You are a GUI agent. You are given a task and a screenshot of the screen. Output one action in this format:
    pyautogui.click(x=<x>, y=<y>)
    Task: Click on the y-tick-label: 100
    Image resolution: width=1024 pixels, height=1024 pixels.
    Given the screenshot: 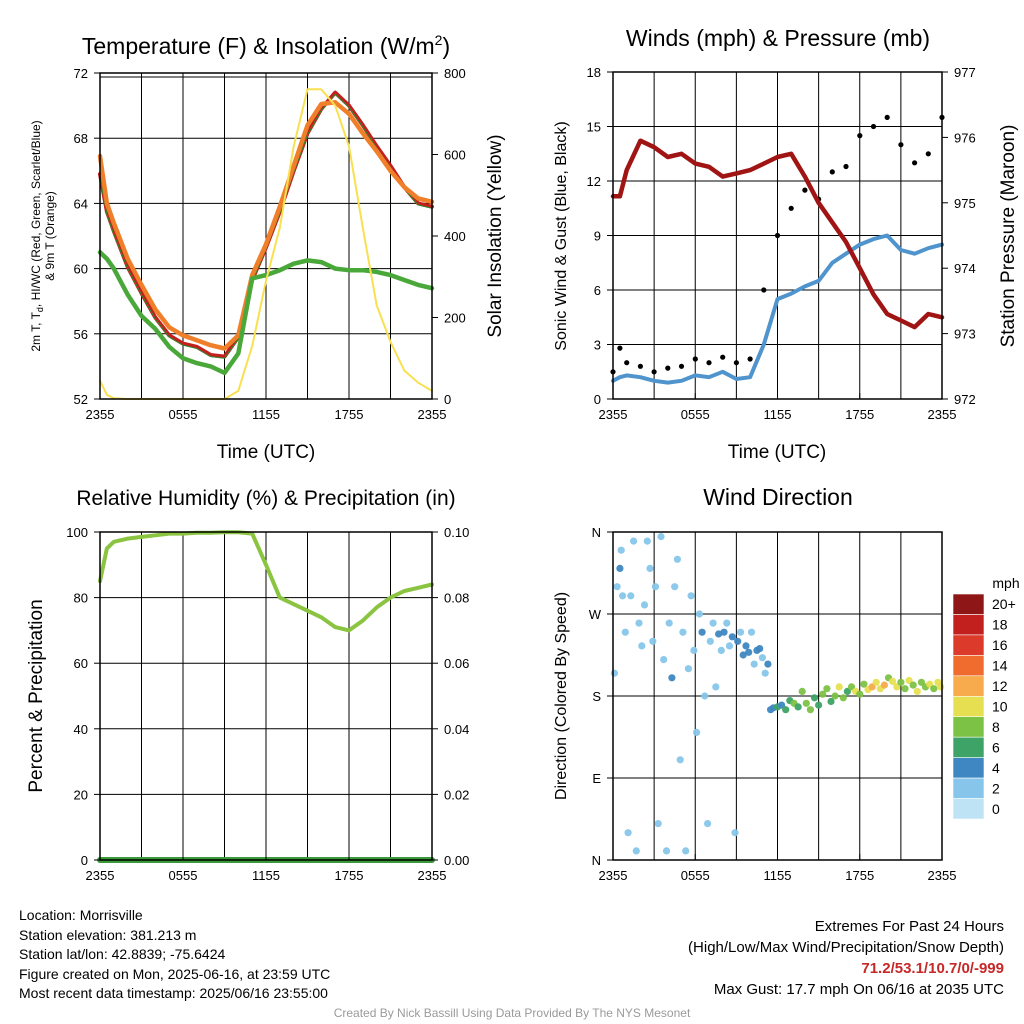 What is the action you would take?
    pyautogui.click(x=77, y=532)
    